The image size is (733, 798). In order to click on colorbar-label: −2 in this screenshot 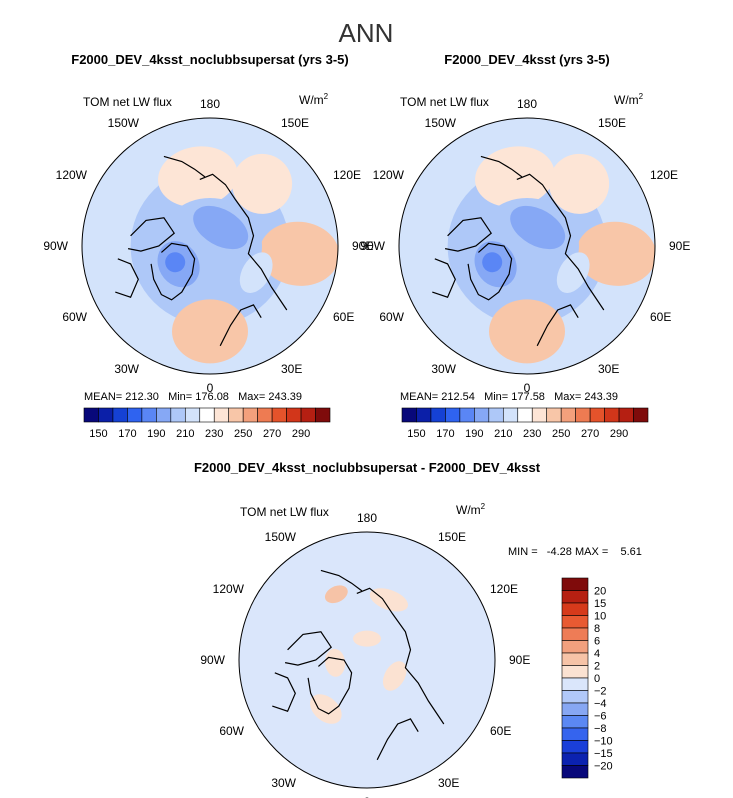, I will do `click(600, 692)`.